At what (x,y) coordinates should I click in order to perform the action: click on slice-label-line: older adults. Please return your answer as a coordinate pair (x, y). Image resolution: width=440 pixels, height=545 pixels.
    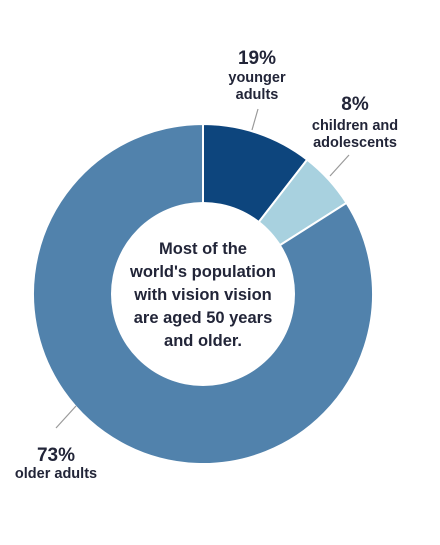
    Looking at the image, I should click on (56, 474).